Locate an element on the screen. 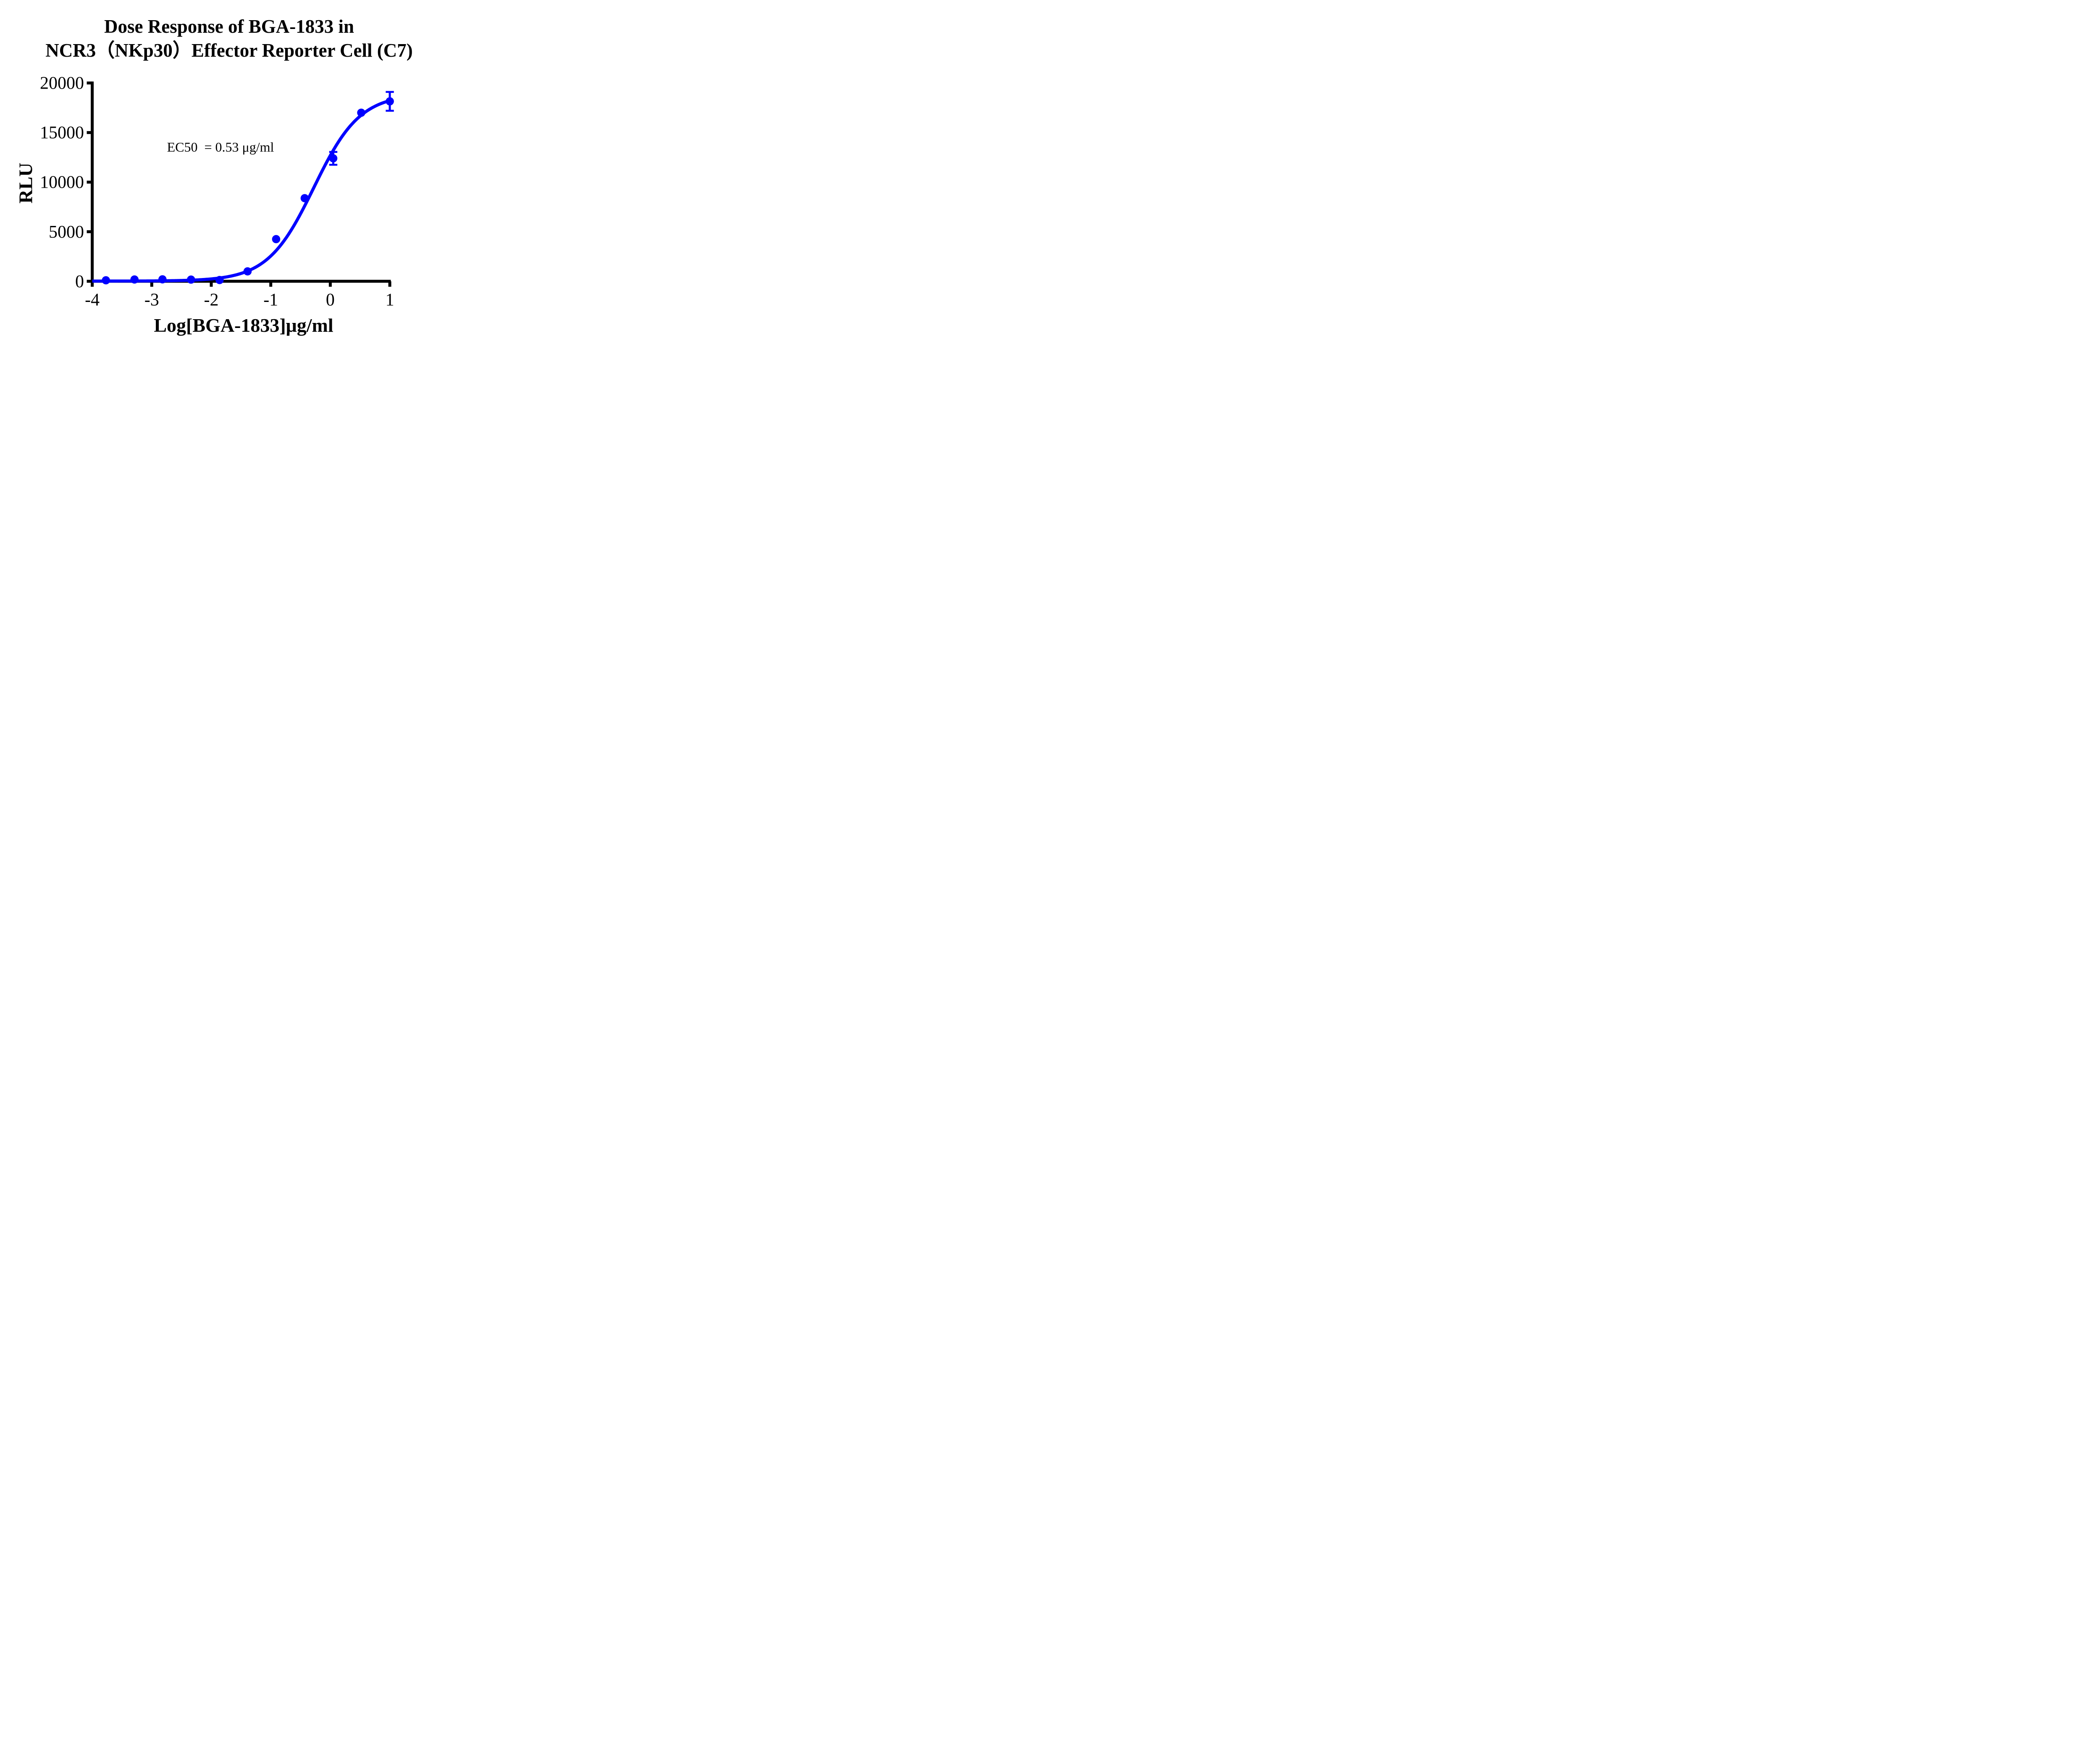 Image resolution: width=2100 pixels, height=1747 pixels. chart-title-line1: Dose Response of BGA-1833 in is located at coordinates (229, 26).